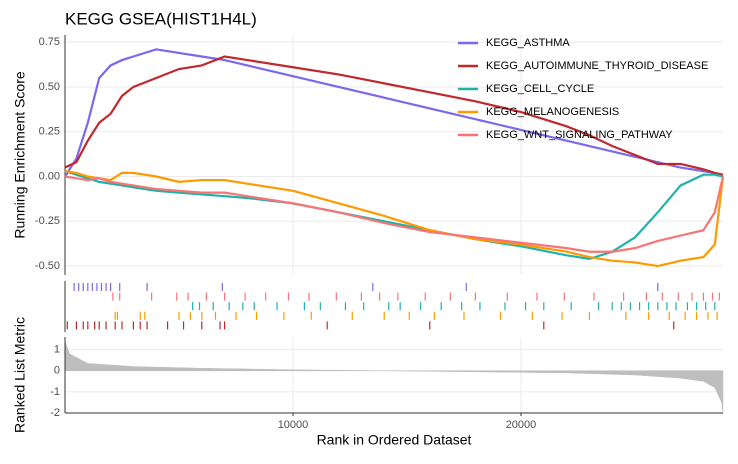  Describe the element at coordinates (597, 66) in the screenshot. I see `legend-label: KEGG_AUTOIMMUNE_THYROID_DISEASE` at that location.